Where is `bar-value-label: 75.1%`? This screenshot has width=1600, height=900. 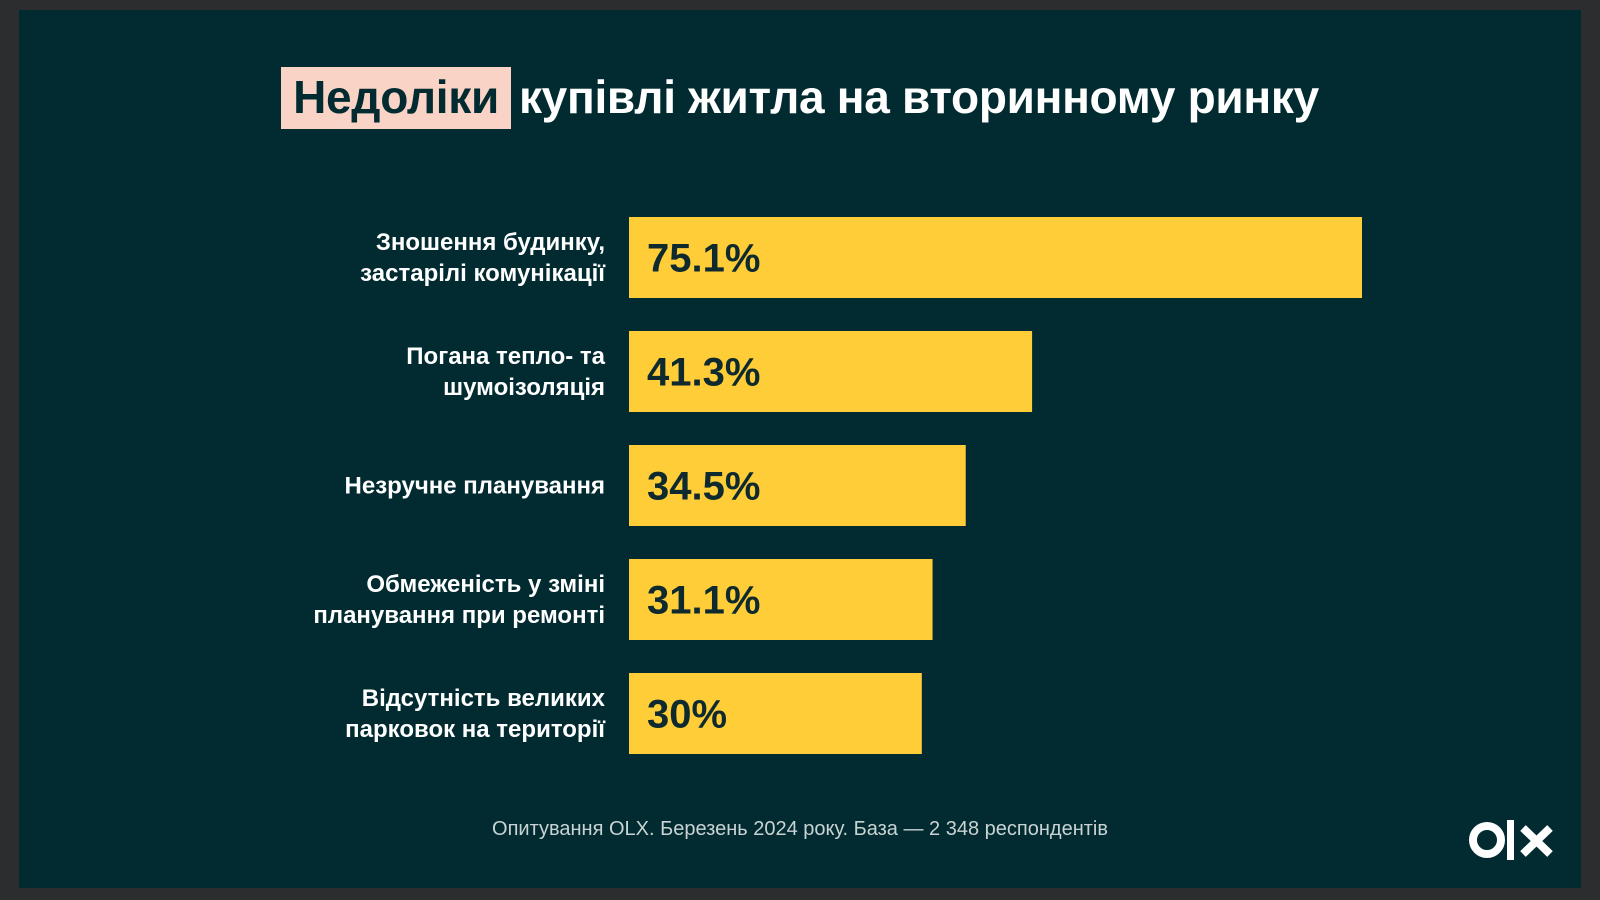
bar-value-label: 75.1% is located at coordinates (703, 259).